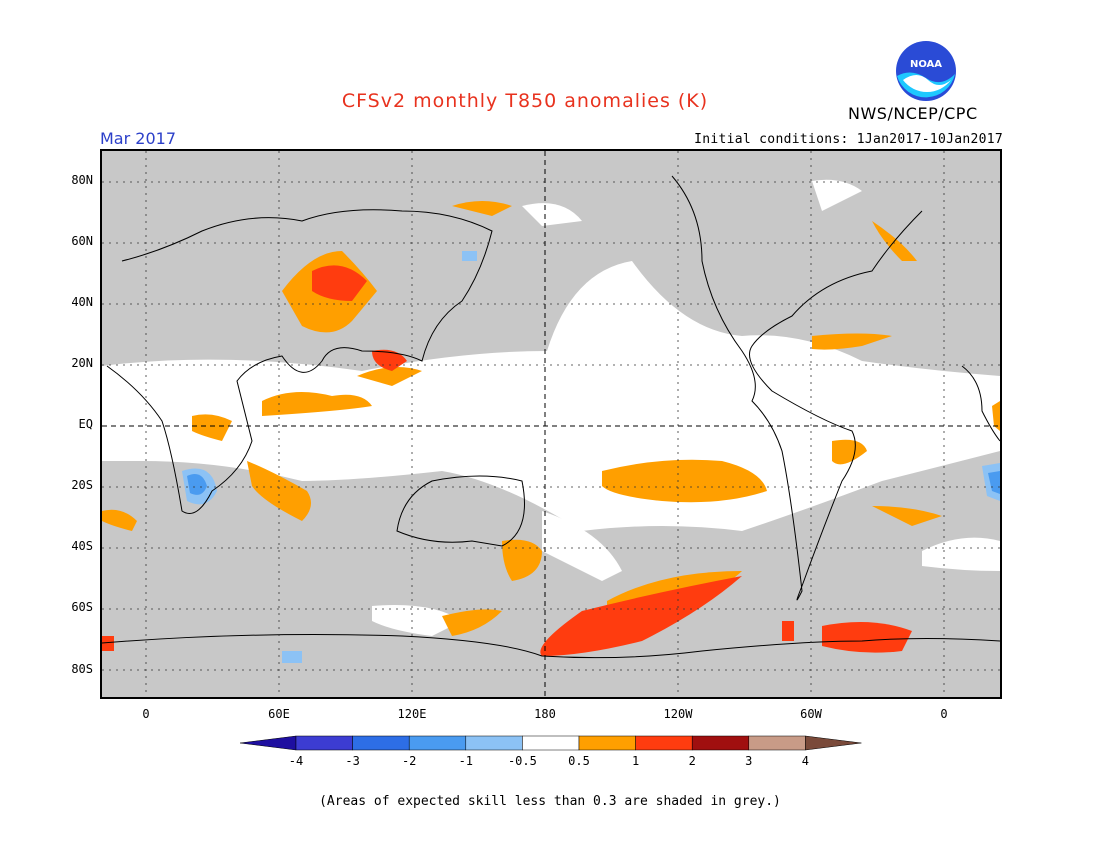  What do you see at coordinates (268, 743) in the screenshot?
I see `colorbar-left-arrow` at bounding box center [268, 743].